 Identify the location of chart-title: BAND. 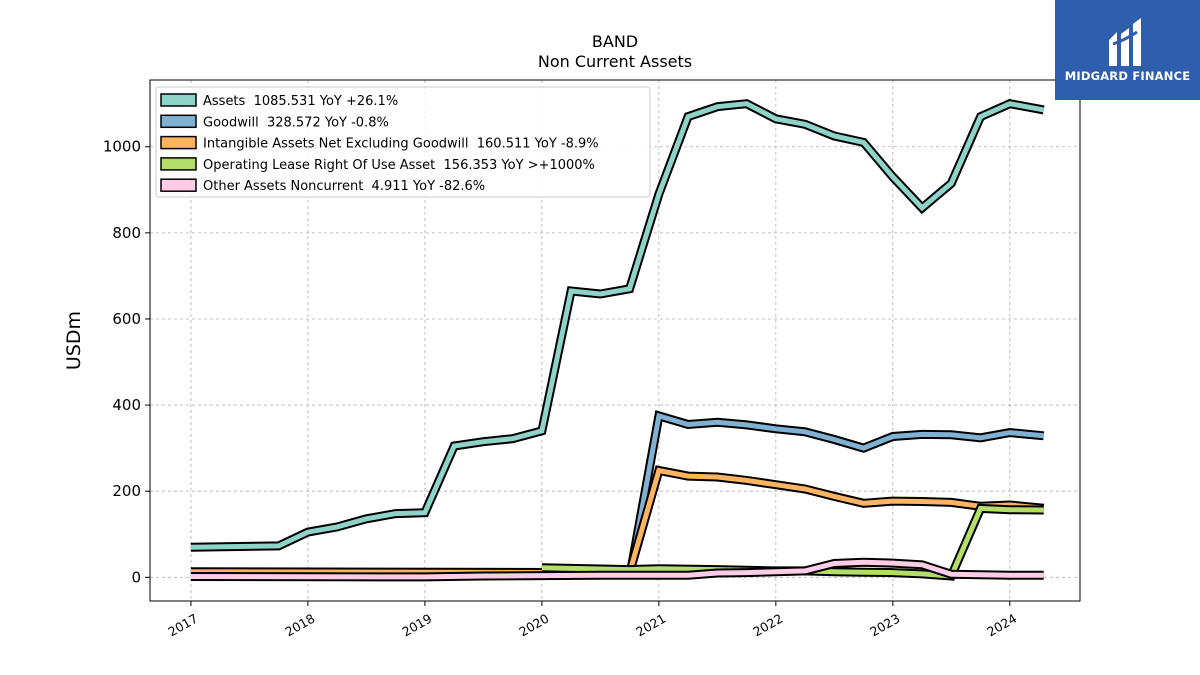
(615, 41).